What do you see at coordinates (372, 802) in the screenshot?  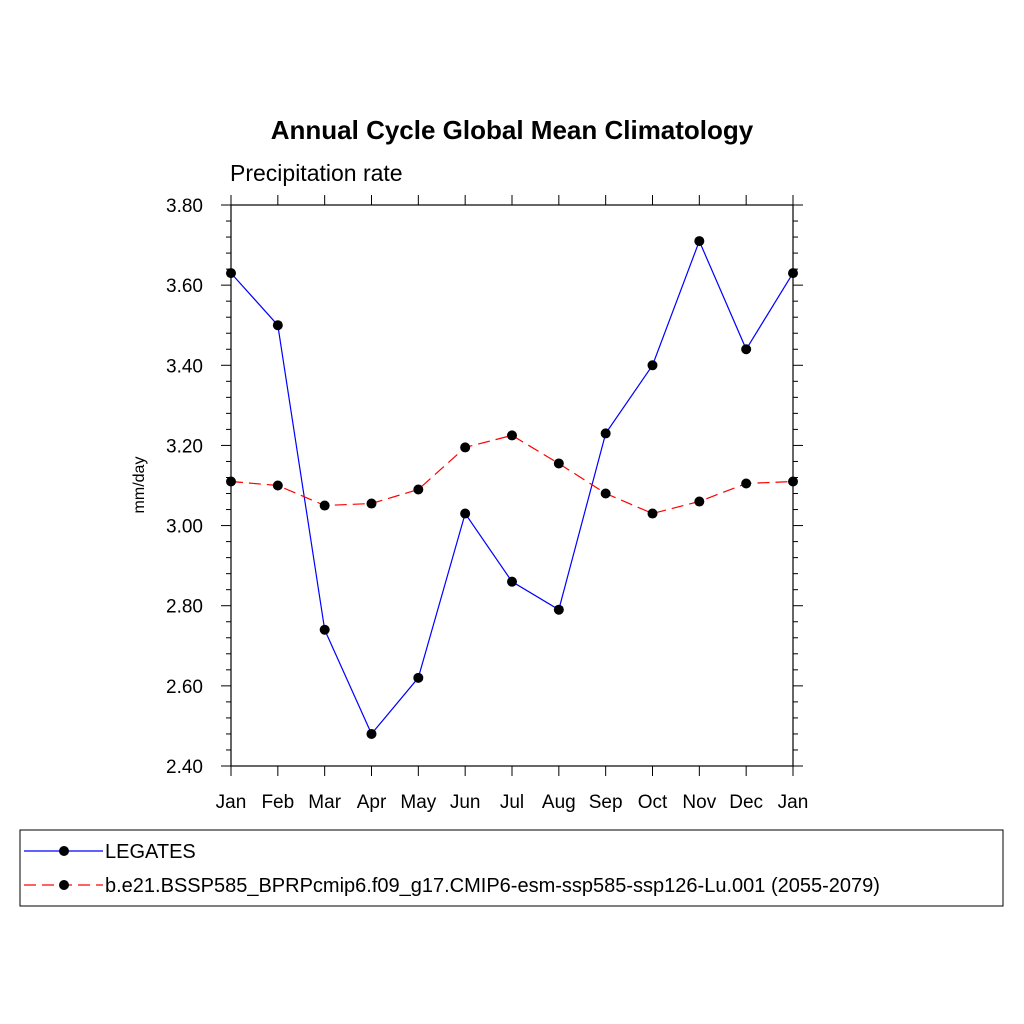 I see `x-tick-label: Apr` at bounding box center [372, 802].